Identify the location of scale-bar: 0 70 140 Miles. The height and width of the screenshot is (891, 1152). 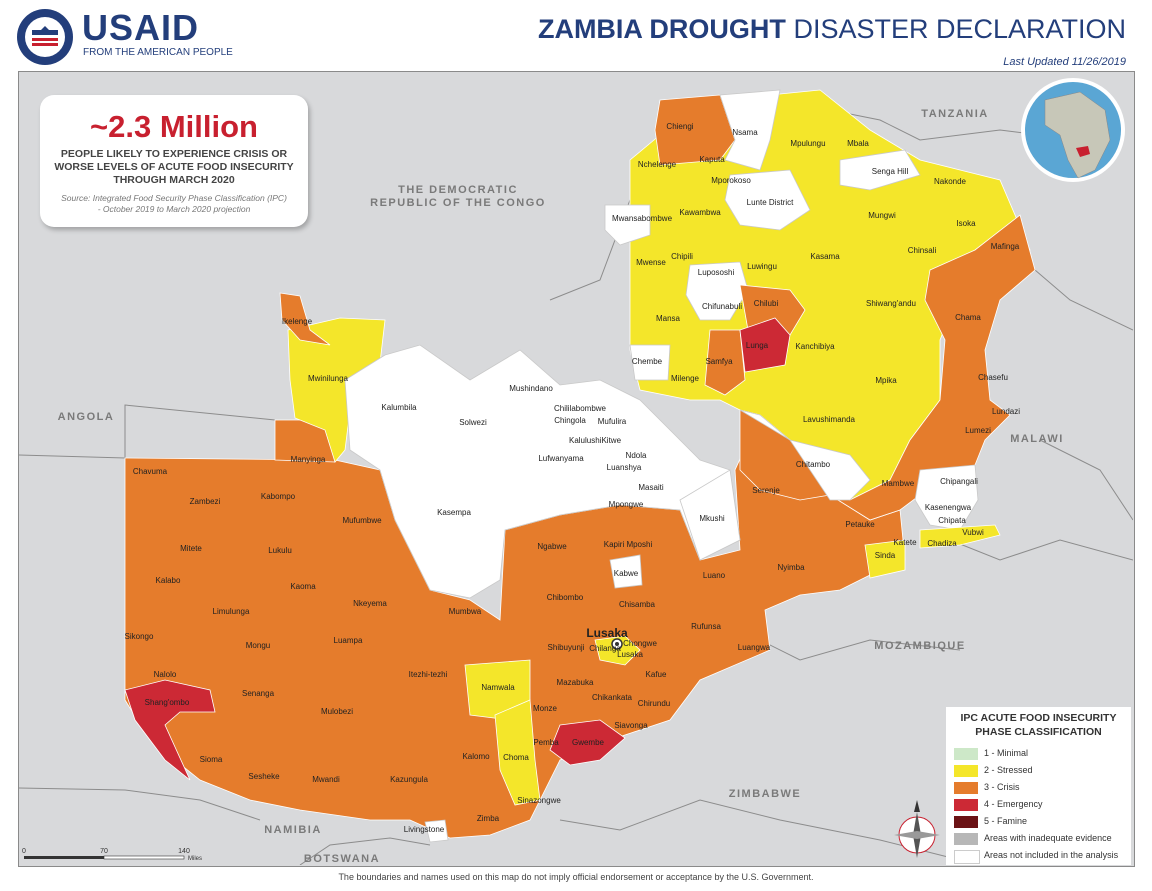
(112, 855).